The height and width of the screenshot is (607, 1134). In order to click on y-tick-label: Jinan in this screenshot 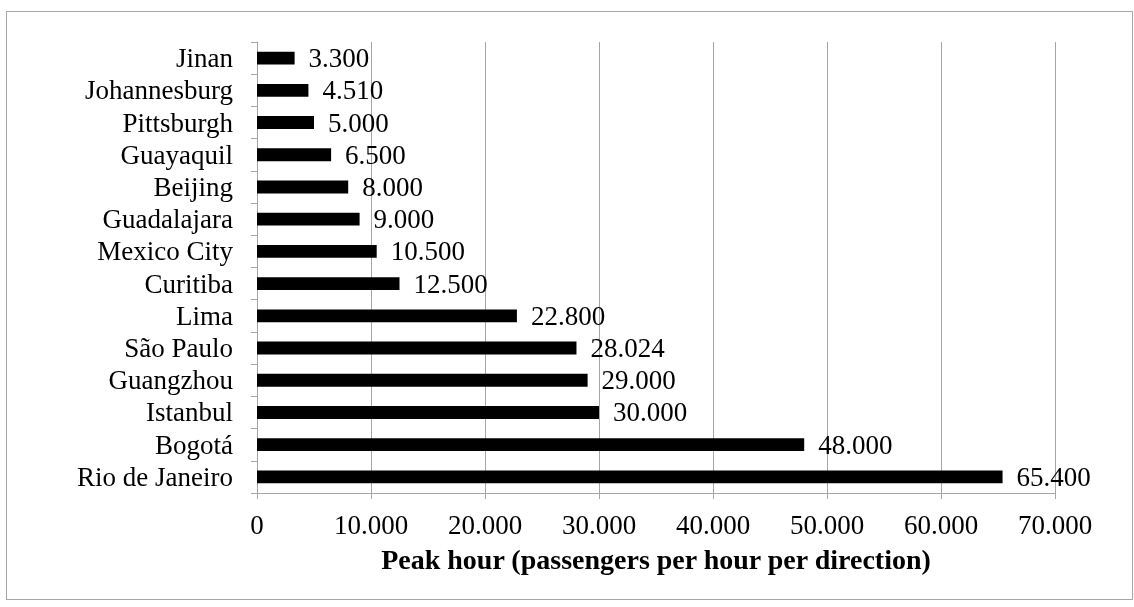, I will do `click(205, 58)`.